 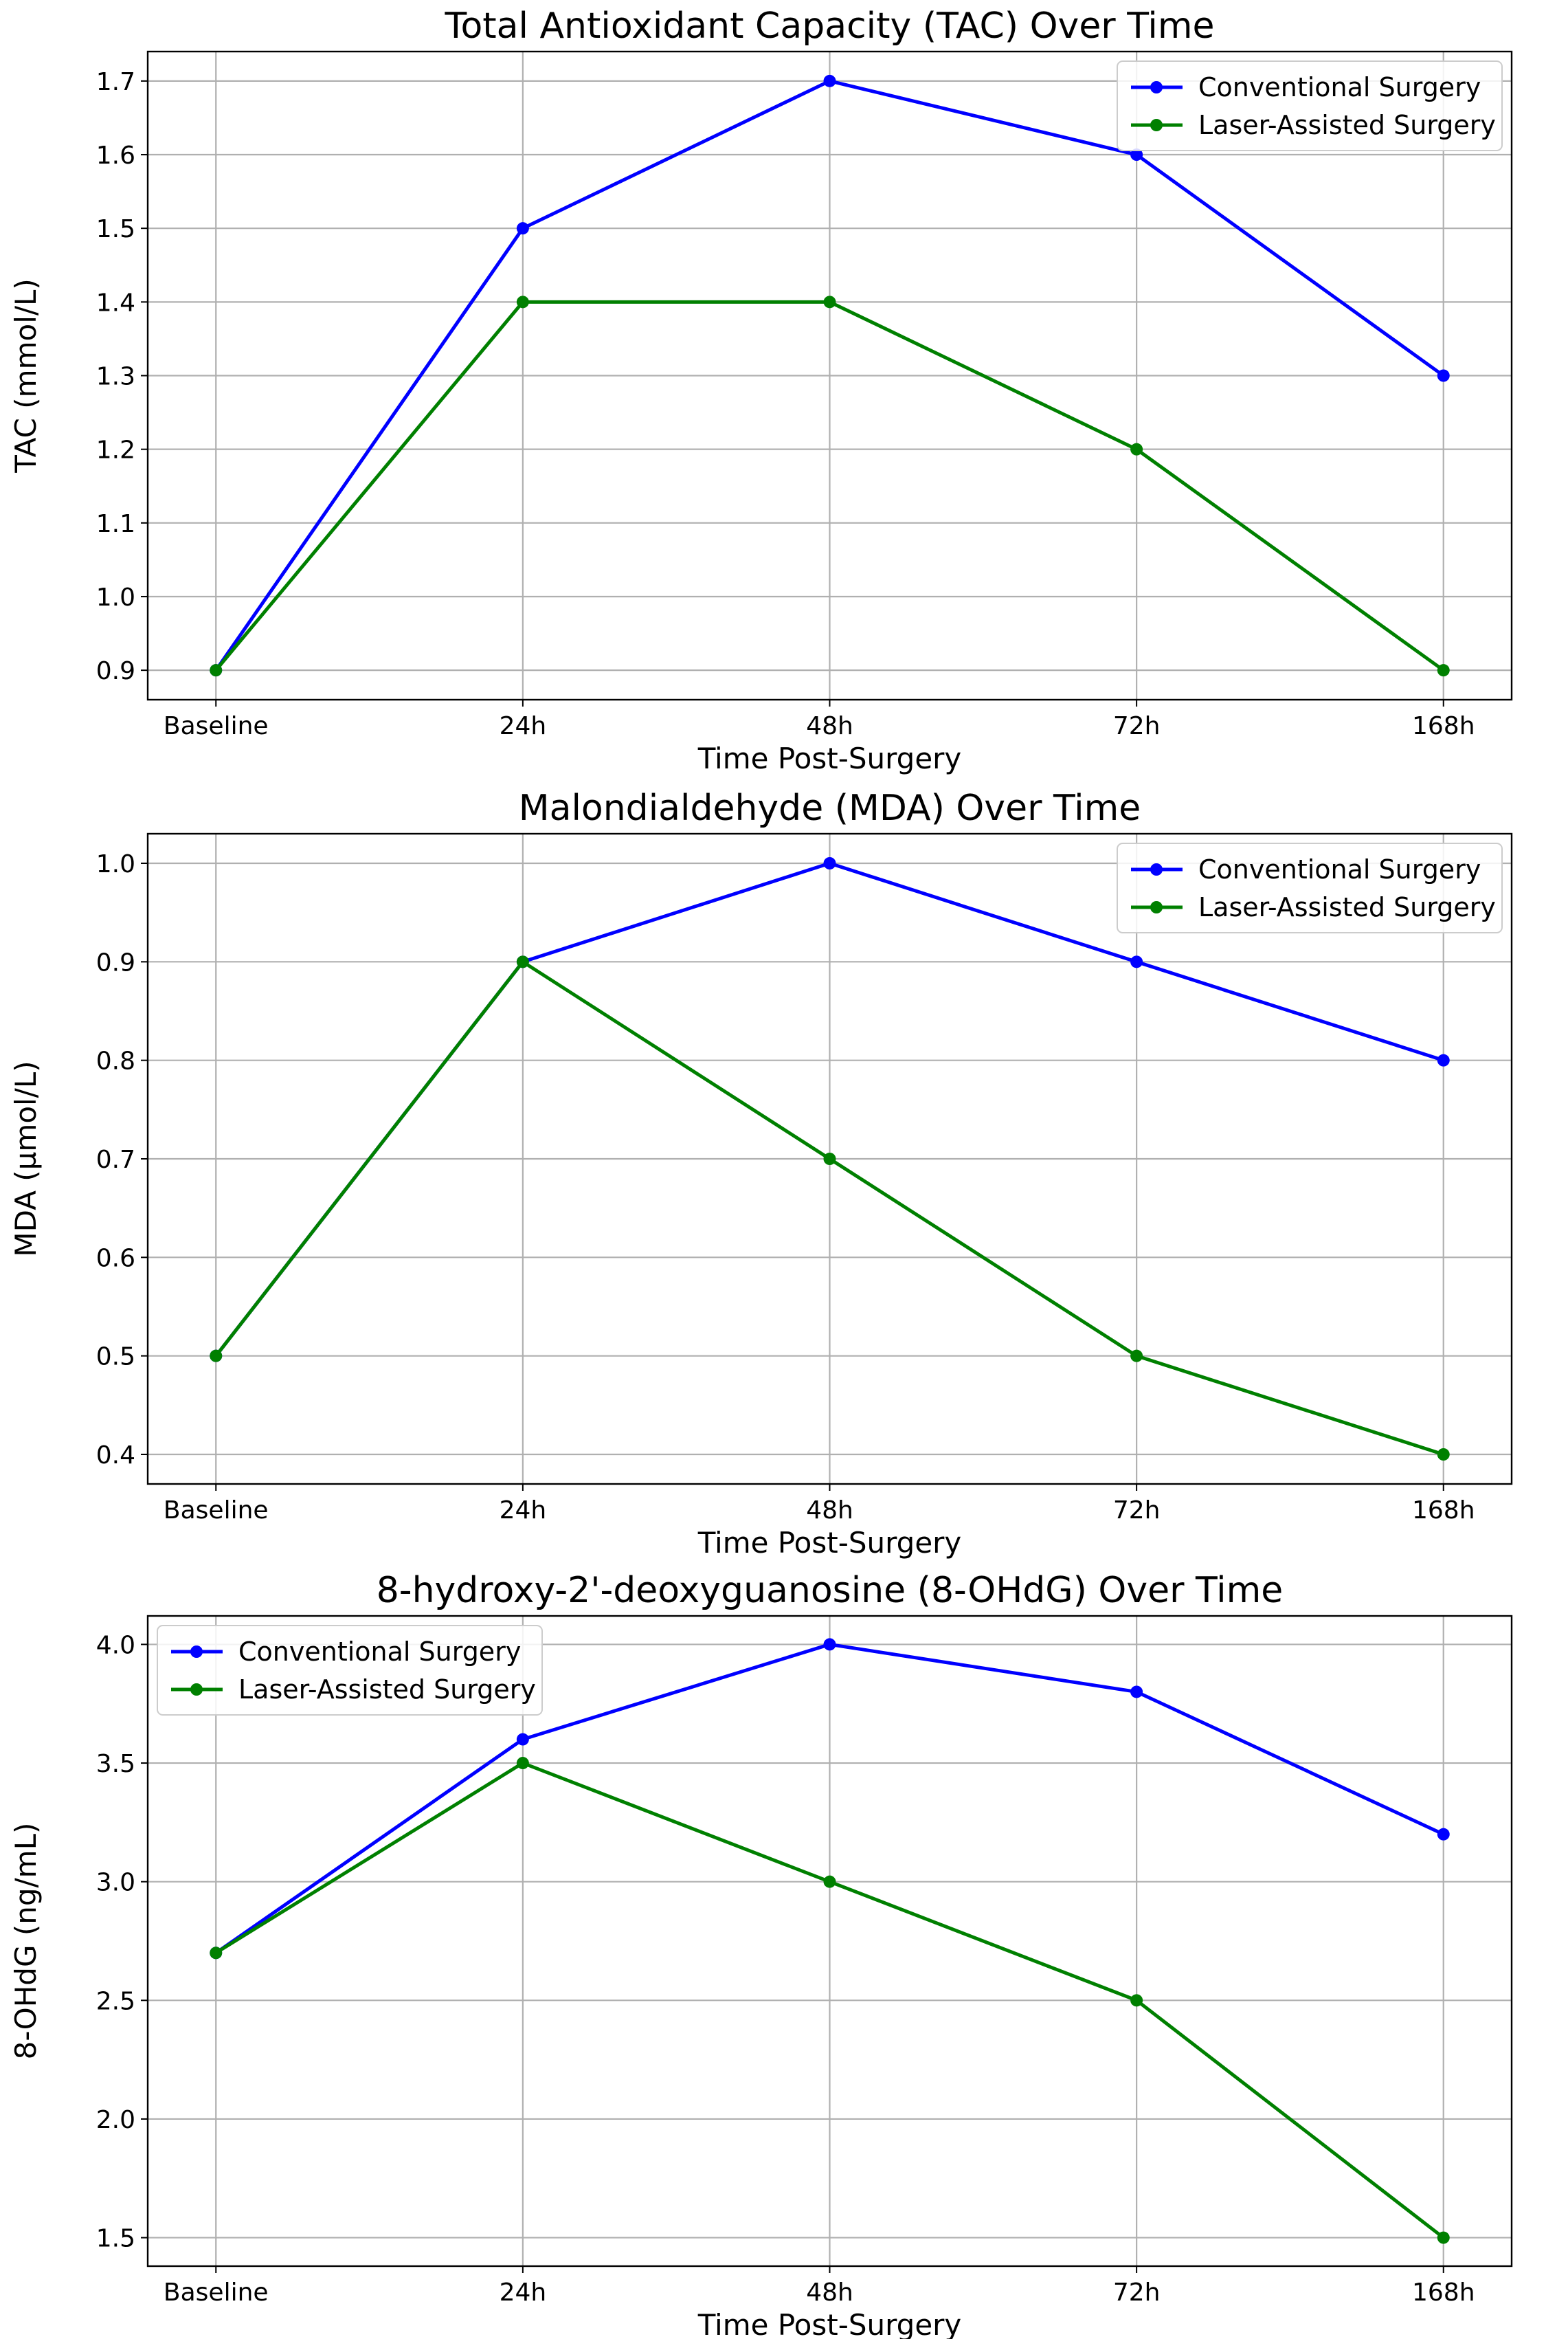 I want to click on y-tick-label: 1.3, so click(x=115, y=377).